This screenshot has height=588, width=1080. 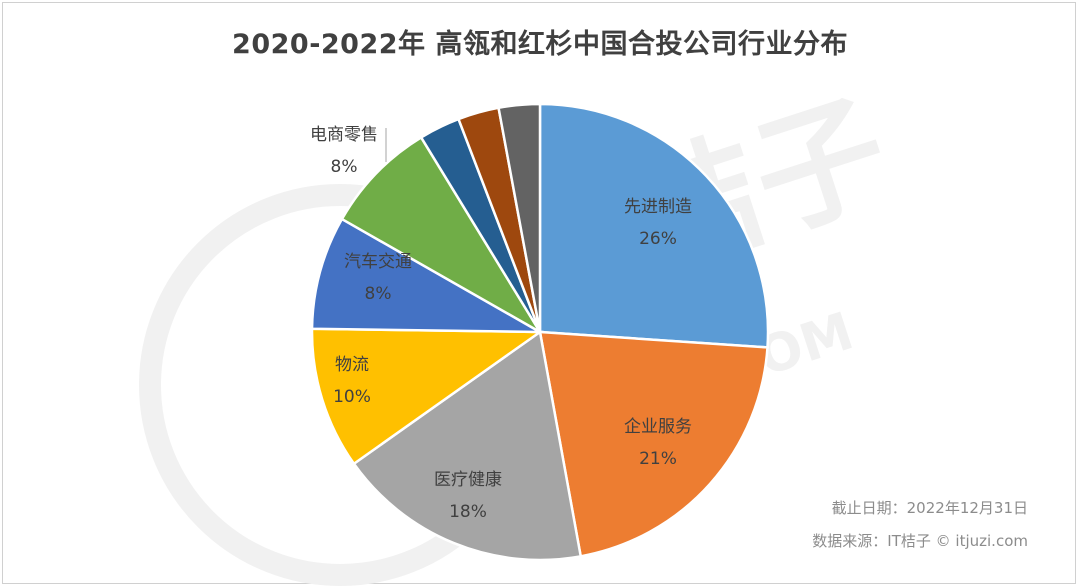 What do you see at coordinates (378, 262) in the screenshot?
I see `slice-label: 汽车交通` at bounding box center [378, 262].